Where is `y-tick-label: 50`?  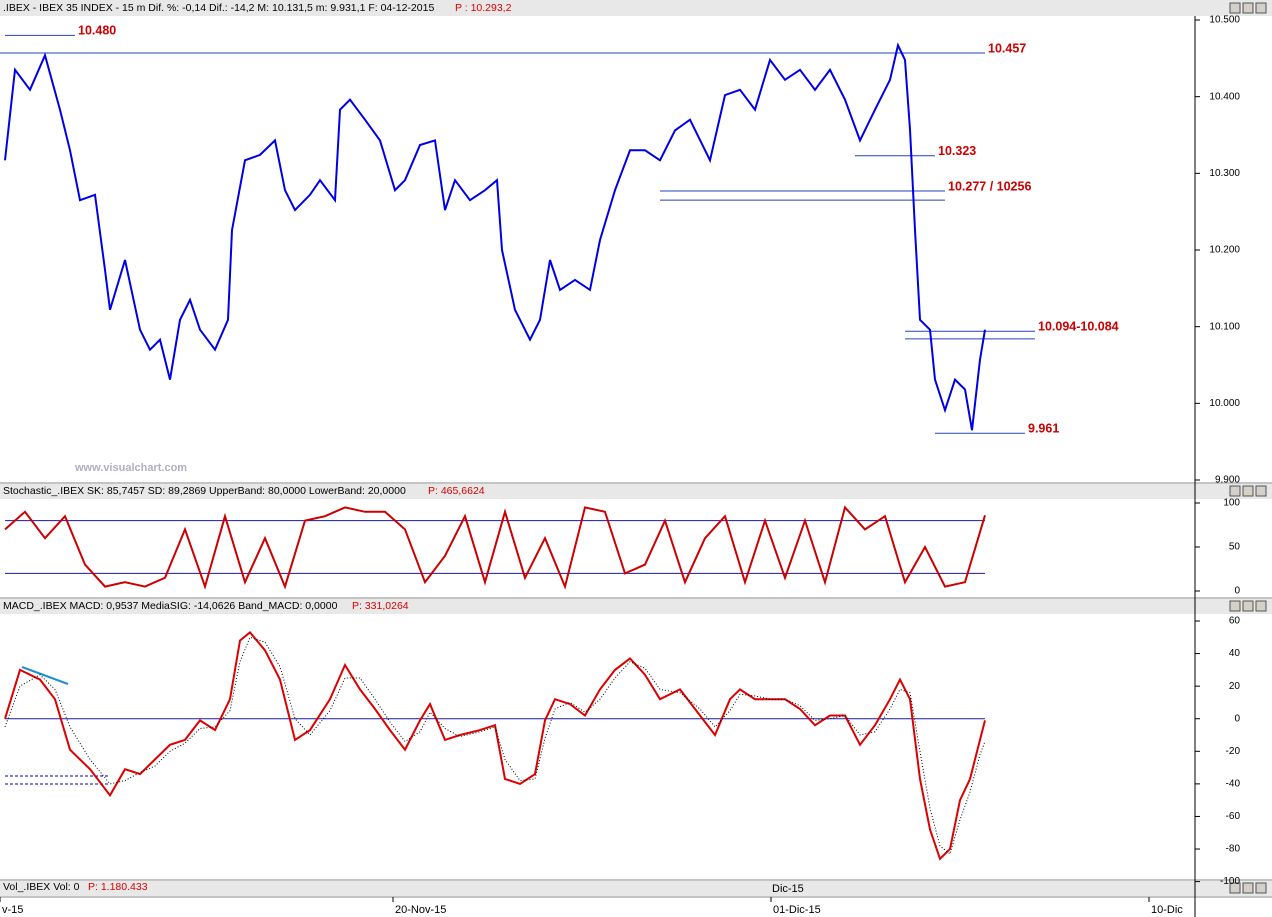 y-tick-label: 50 is located at coordinates (1235, 547).